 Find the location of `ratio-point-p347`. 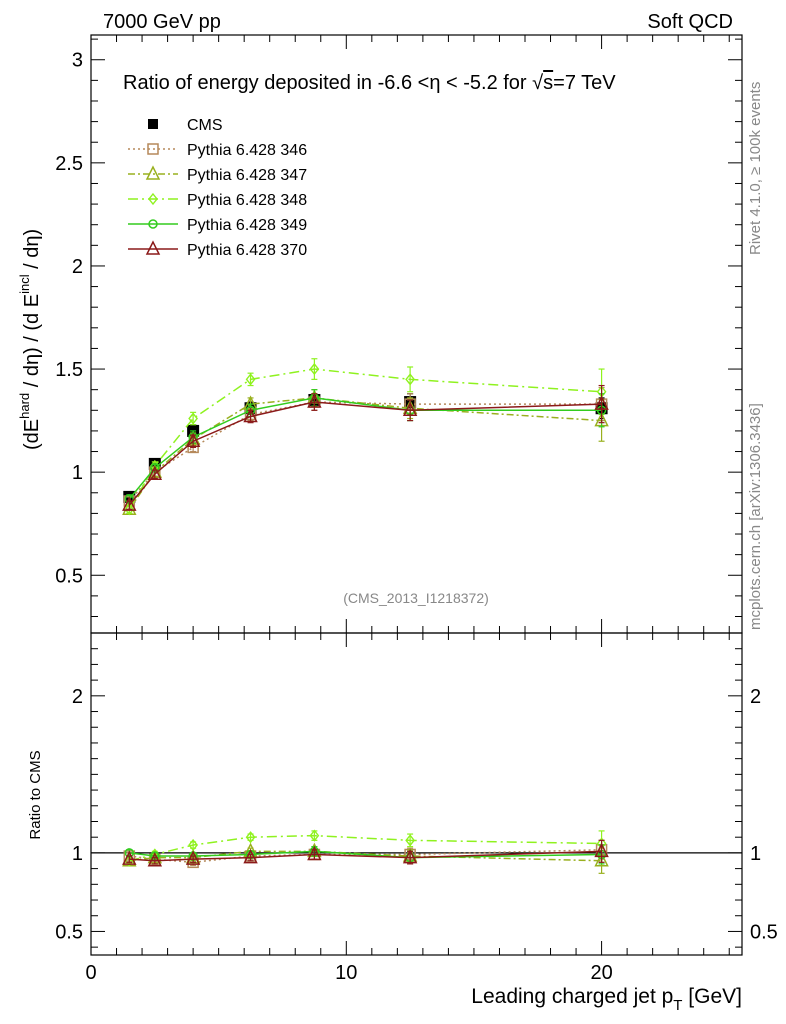

ratio-point-p347 is located at coordinates (601, 859).